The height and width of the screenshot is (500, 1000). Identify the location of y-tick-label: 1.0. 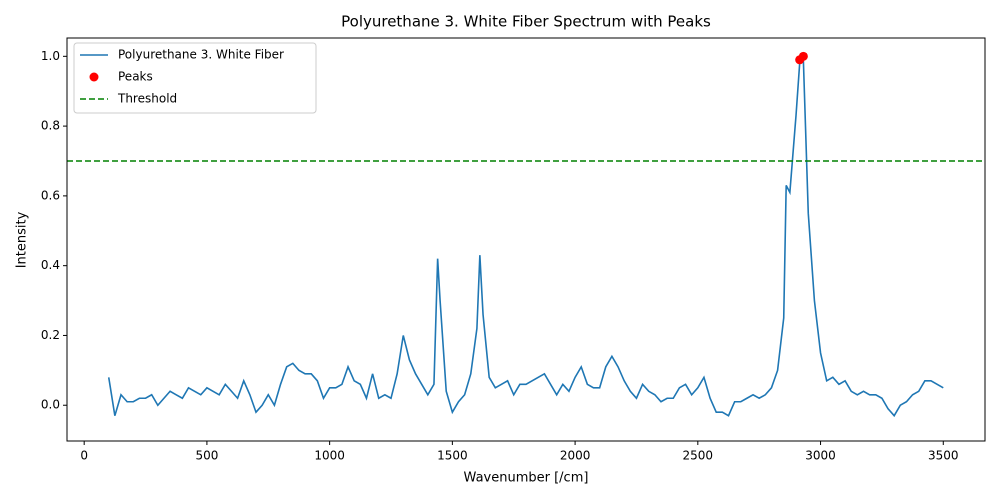
(50, 56).